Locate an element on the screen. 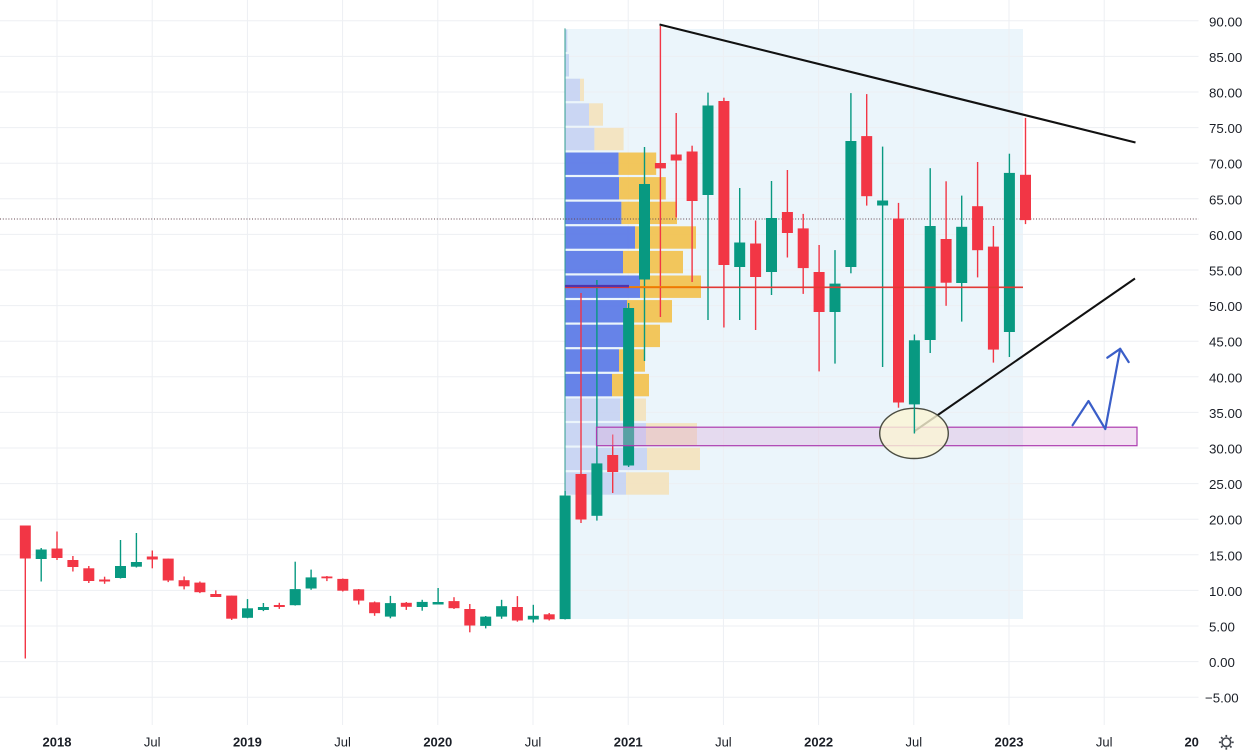 Image resolution: width=1248 pixels, height=756 pixels. svg-text: 45.00 is located at coordinates (1225, 342).